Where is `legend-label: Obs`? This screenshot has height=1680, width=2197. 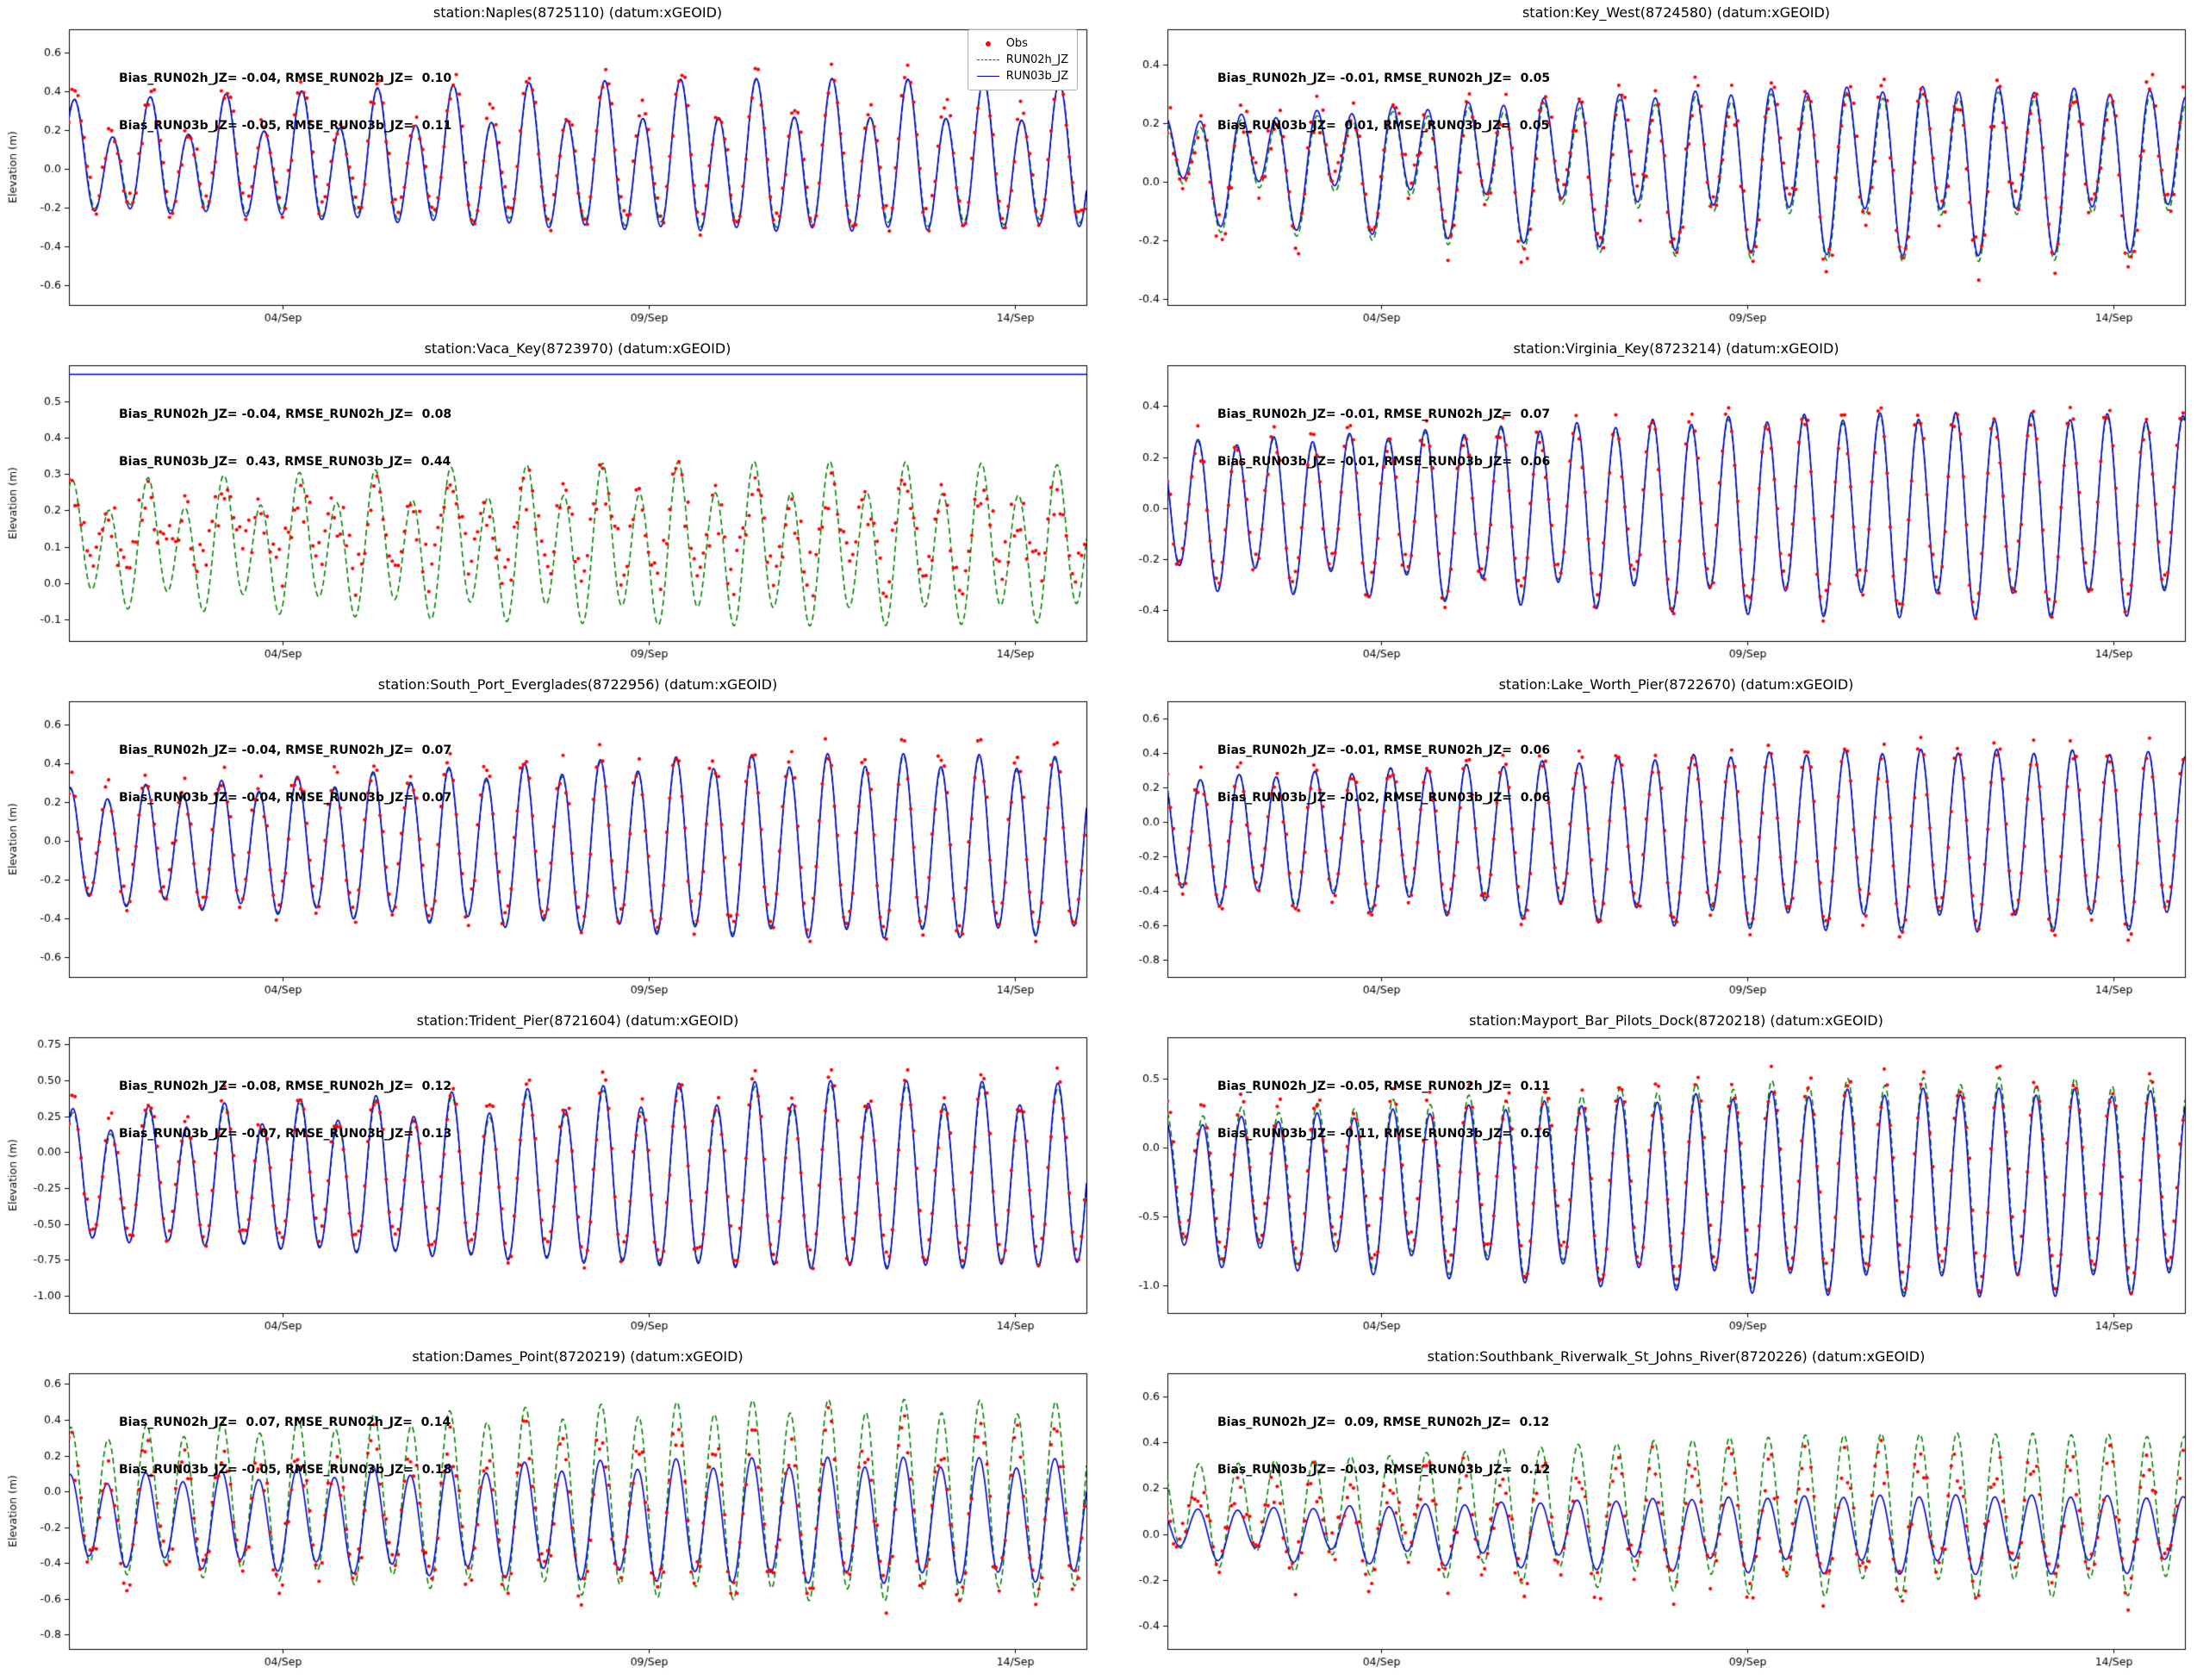 legend-label: Obs is located at coordinates (1017, 44).